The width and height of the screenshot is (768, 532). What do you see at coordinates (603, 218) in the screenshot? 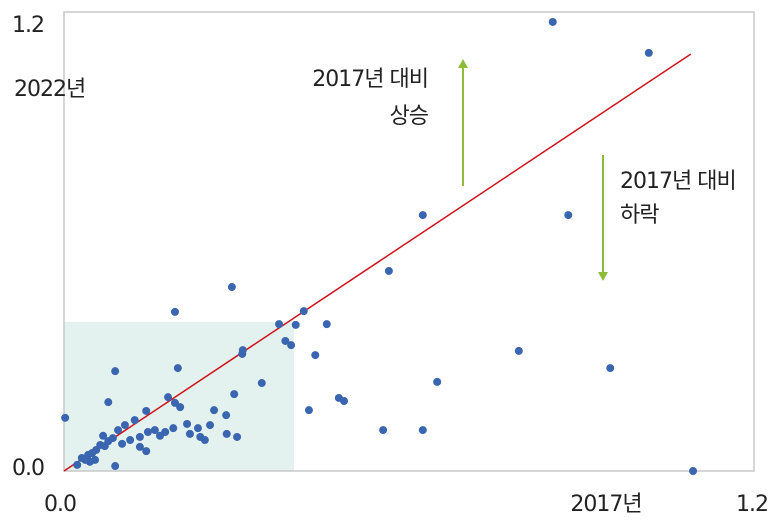
I see `down-arrow` at bounding box center [603, 218].